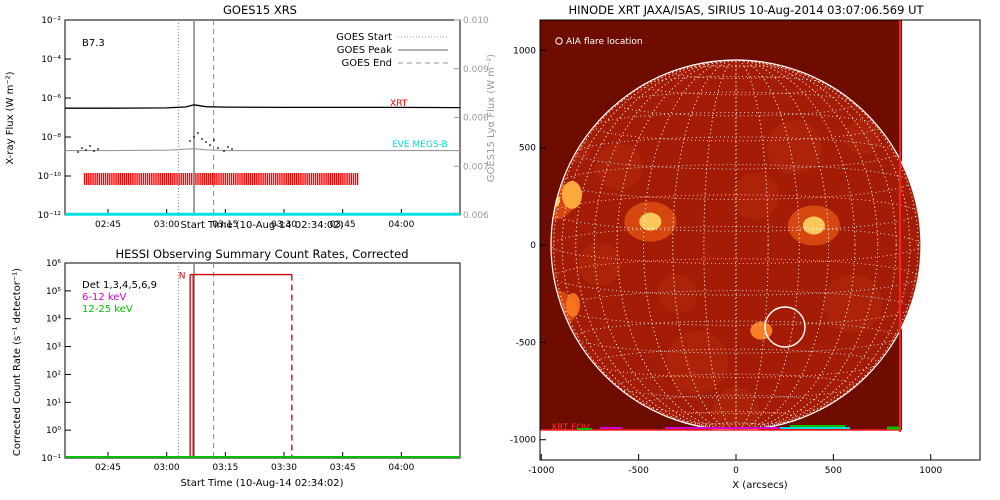 This screenshot has width=1000, height=500. What do you see at coordinates (573, 305) in the screenshot?
I see `limb-bright-spot` at bounding box center [573, 305].